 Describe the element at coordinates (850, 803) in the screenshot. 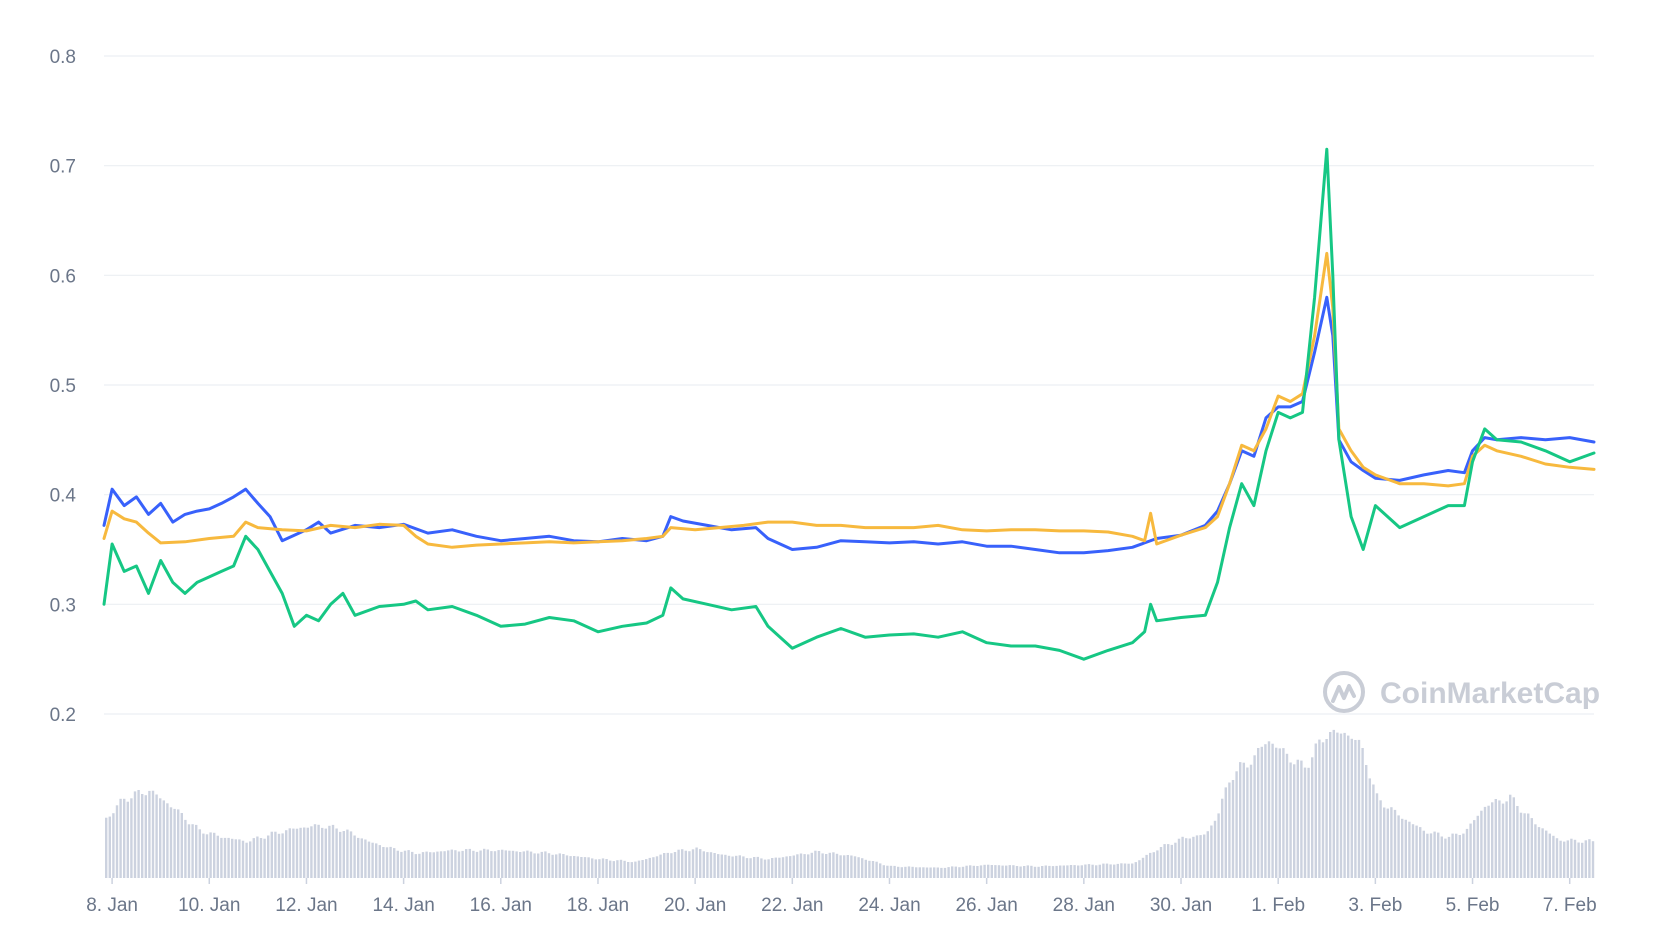

I see `volume-bars` at that location.